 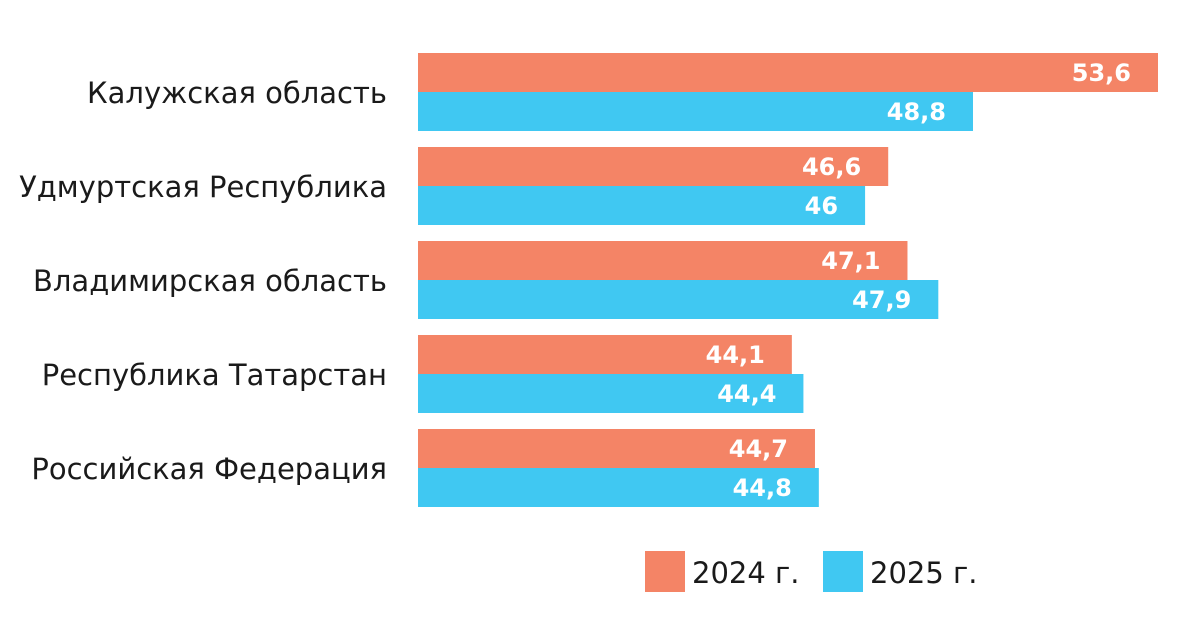 What do you see at coordinates (746, 394) in the screenshot?
I see `data-label: 44,4` at bounding box center [746, 394].